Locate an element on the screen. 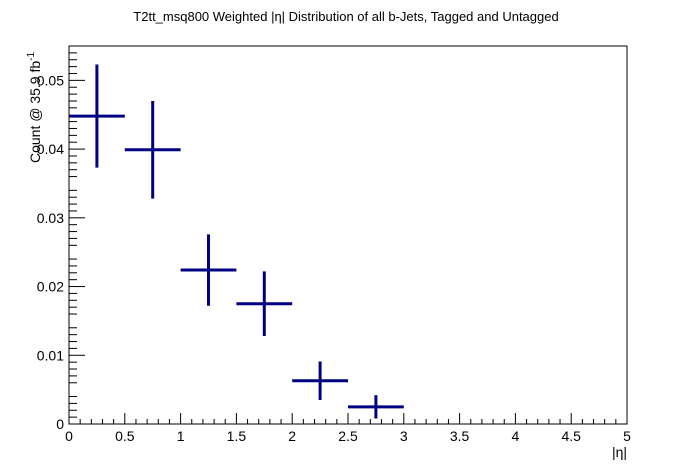  y-tick-label: 0.04 is located at coordinates (50, 149).